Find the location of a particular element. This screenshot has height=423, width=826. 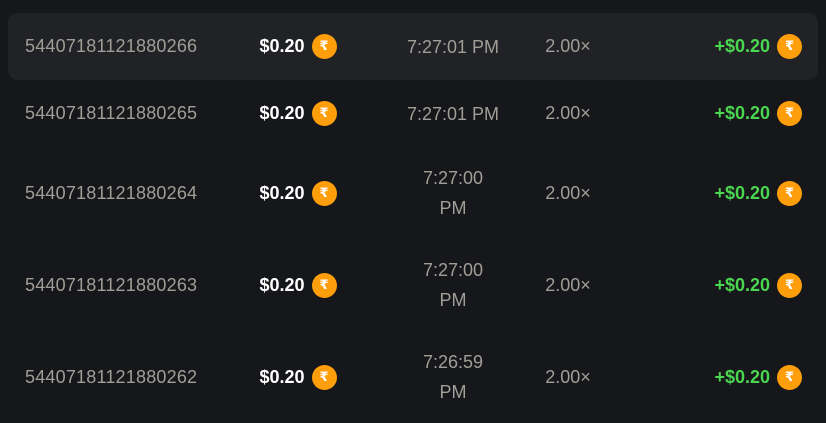

bet-id: 54407181121880262 is located at coordinates (111, 376).